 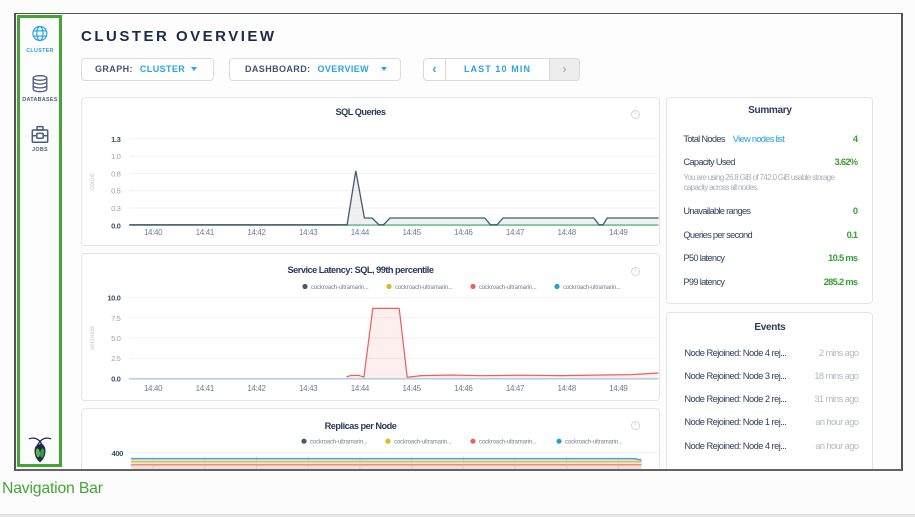 What do you see at coordinates (117, 453) in the screenshot?
I see `svg-text: 400` at bounding box center [117, 453].